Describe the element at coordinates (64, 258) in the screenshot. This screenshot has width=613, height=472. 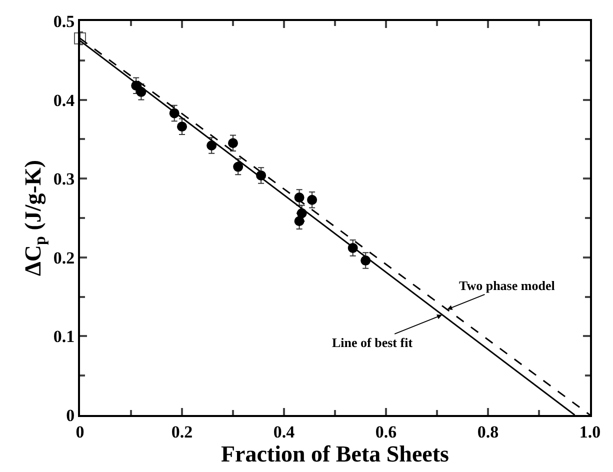
I see `y-tick-label: 0.2` at that location.